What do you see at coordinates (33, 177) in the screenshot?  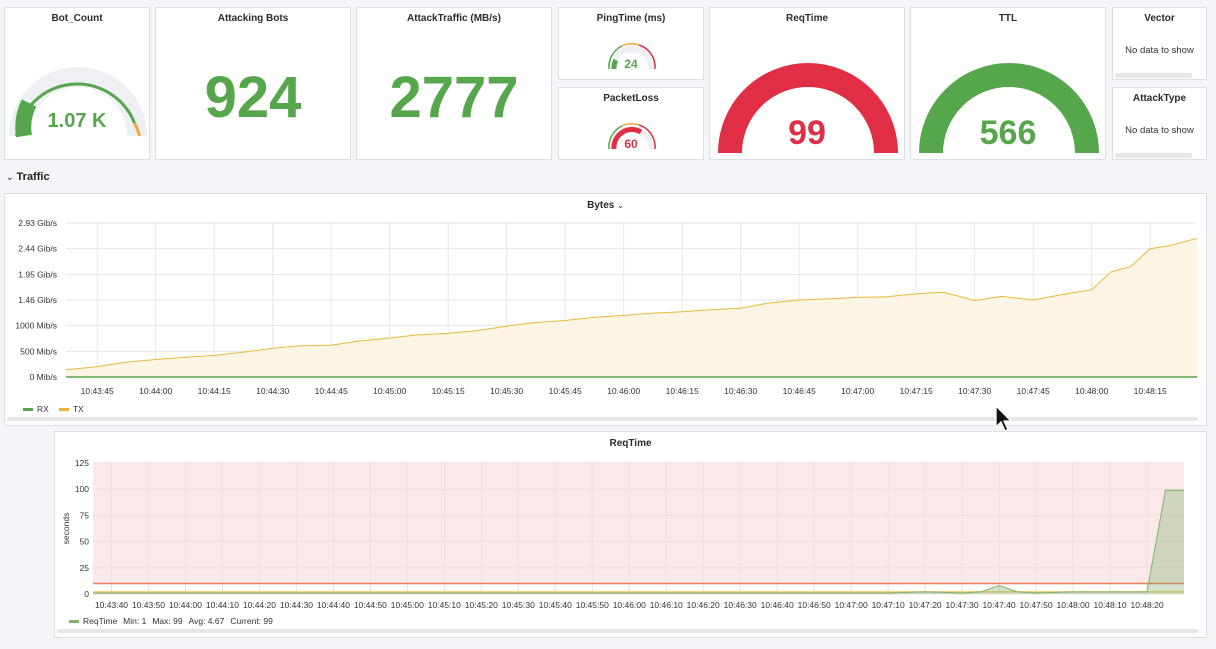 I see `row-title-label: Traffic` at bounding box center [33, 177].